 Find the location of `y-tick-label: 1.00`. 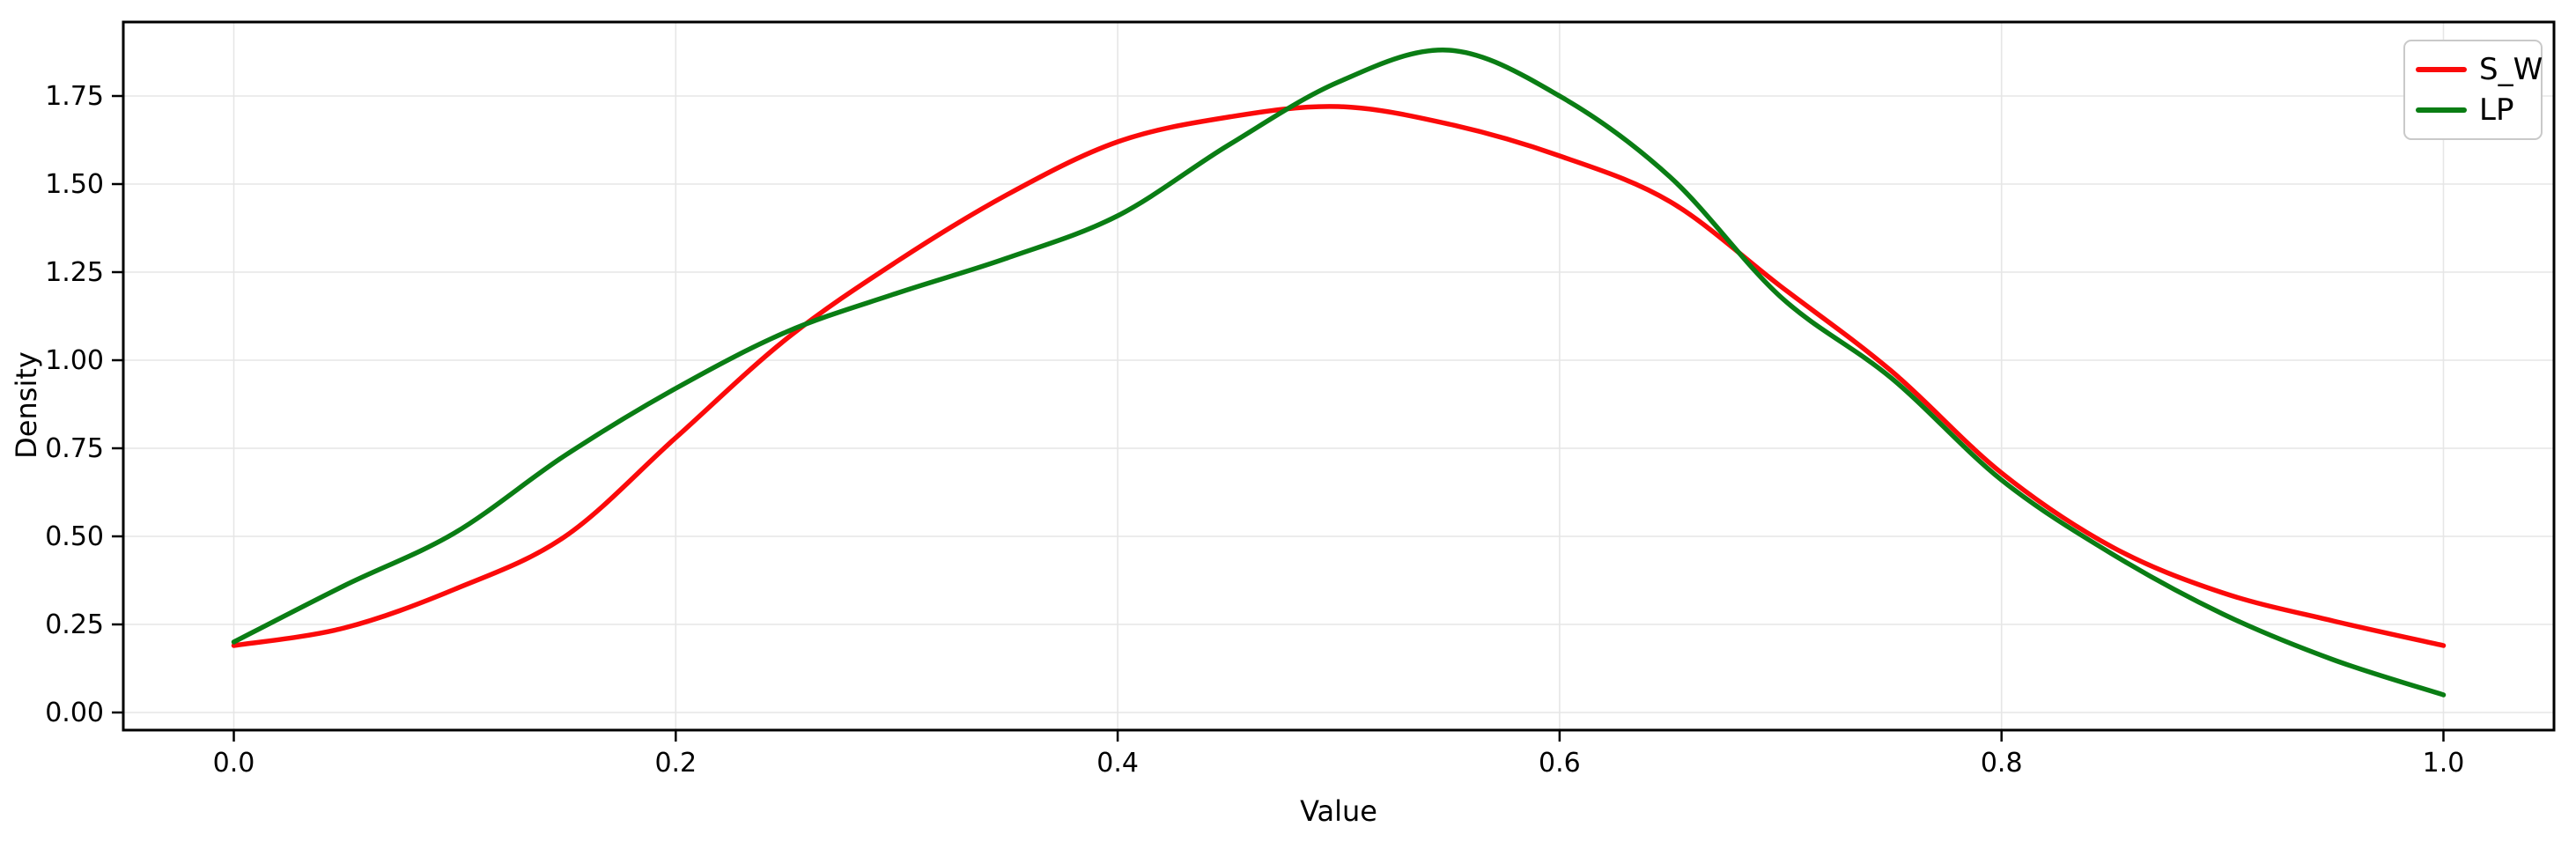

y-tick-label: 1.00 is located at coordinates (74, 361).